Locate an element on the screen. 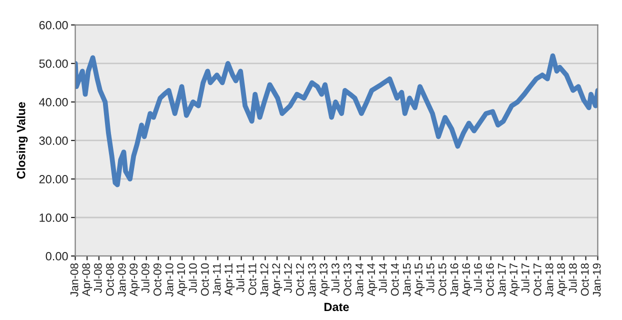 The width and height of the screenshot is (622, 320). x-tick-label: Jan-13 is located at coordinates (312, 280).